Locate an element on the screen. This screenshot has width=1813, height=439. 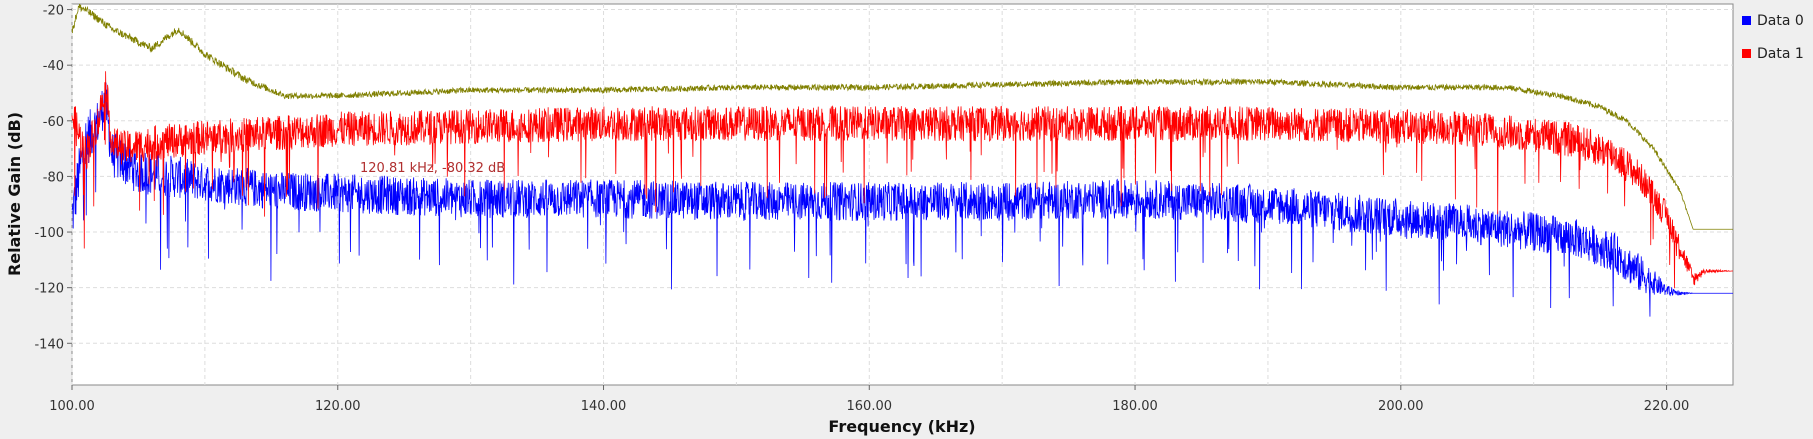
x-tick-label: 120.00 is located at coordinates (338, 406).